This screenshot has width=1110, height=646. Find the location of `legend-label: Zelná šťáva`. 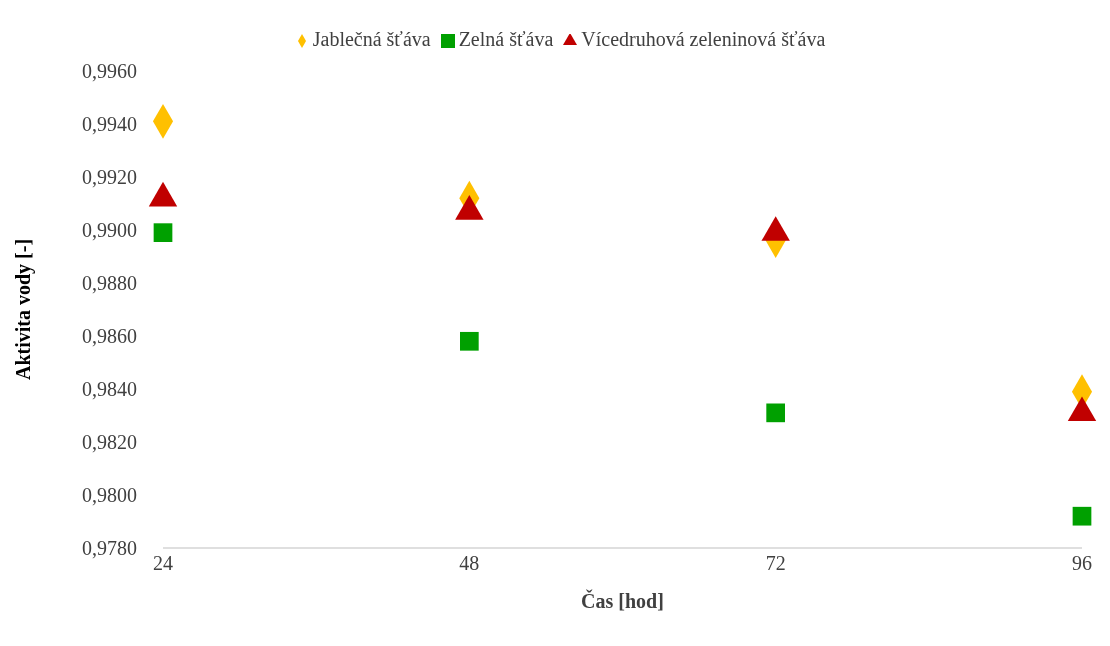

legend-label: Zelná šťáva is located at coordinates (506, 39).